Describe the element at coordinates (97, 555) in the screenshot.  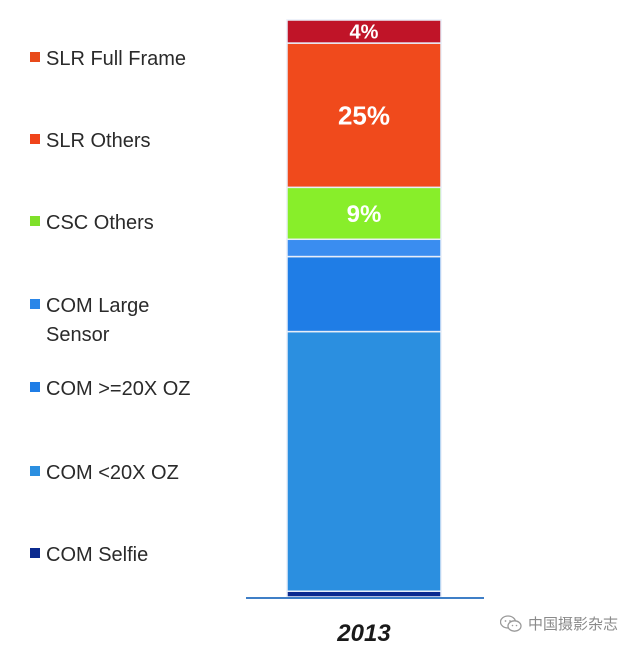
I see `legend-label: COM Selfie` at that location.